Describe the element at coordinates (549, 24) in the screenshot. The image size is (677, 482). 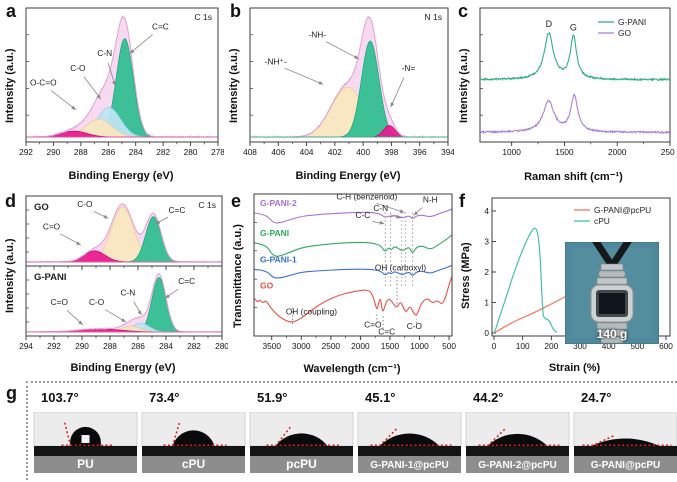
I see `peak-label: D` at that location.